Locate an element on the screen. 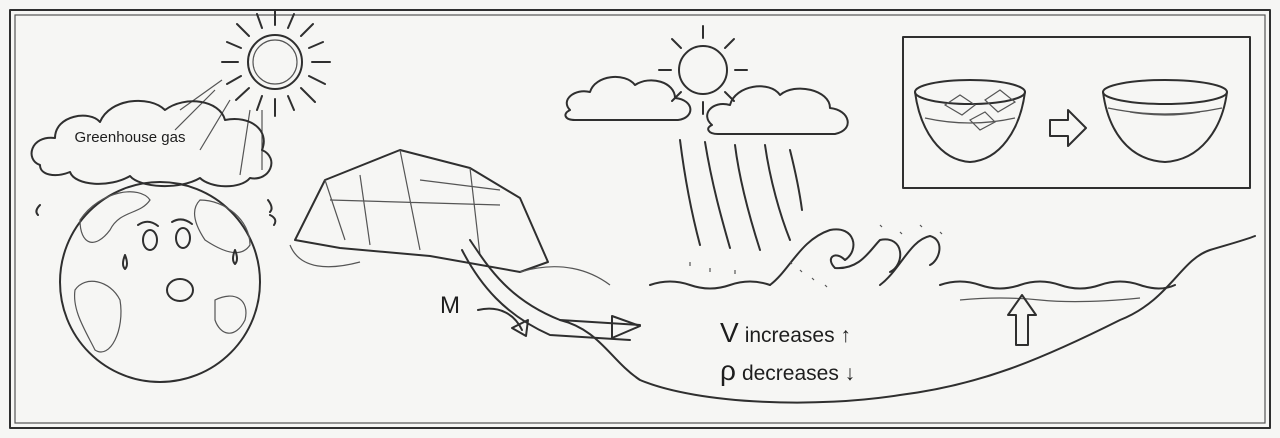 Image resolution: width=1280 pixels, height=438 pixels. mass-flow: M is located at coordinates (540, 315).